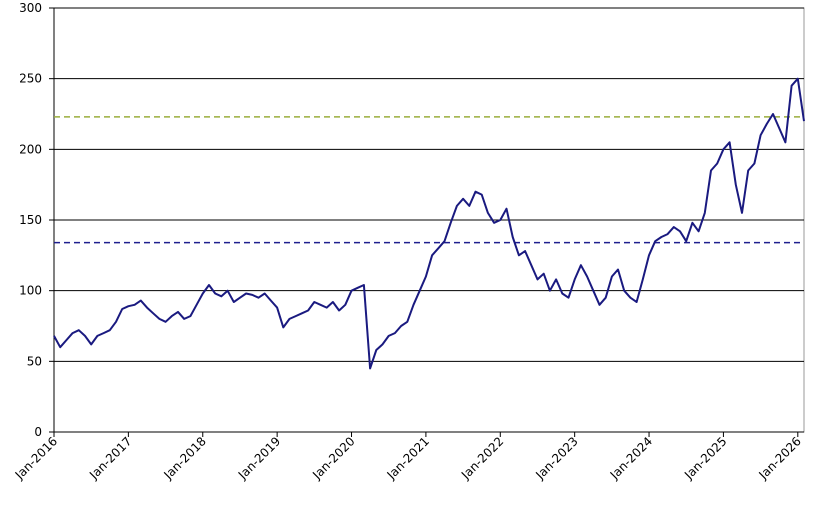  What do you see at coordinates (30, 220) in the screenshot?
I see `y-tick-label: 150` at bounding box center [30, 220].